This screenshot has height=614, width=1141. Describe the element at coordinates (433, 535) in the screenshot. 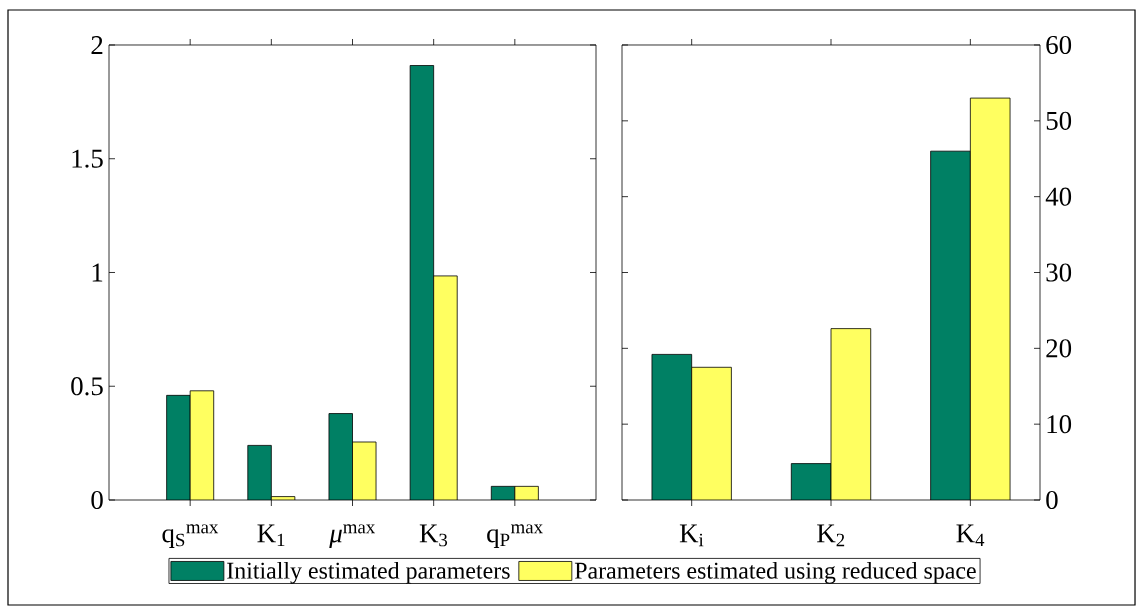

I see `x-tick-label: K$_{3}$` at that location.